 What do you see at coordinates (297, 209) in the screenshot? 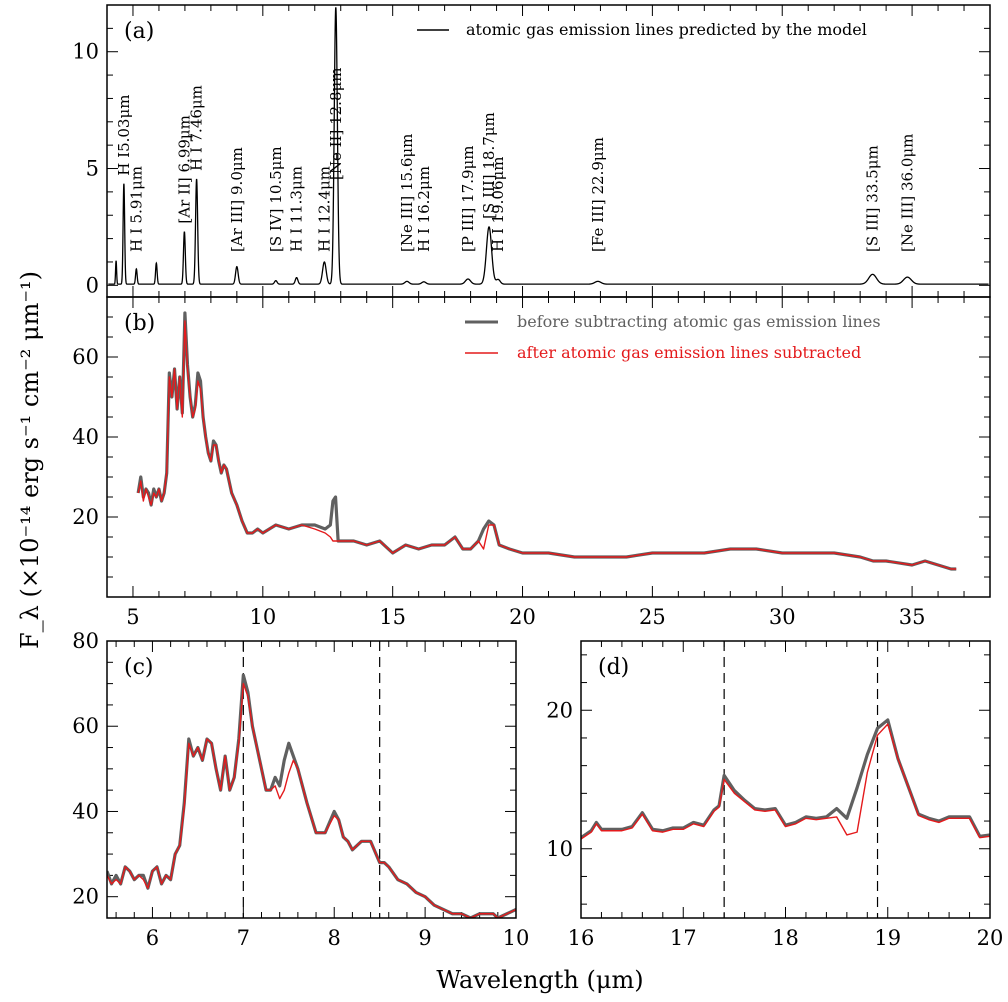
I see `line-id-label: H I 11.3μm` at bounding box center [297, 209].